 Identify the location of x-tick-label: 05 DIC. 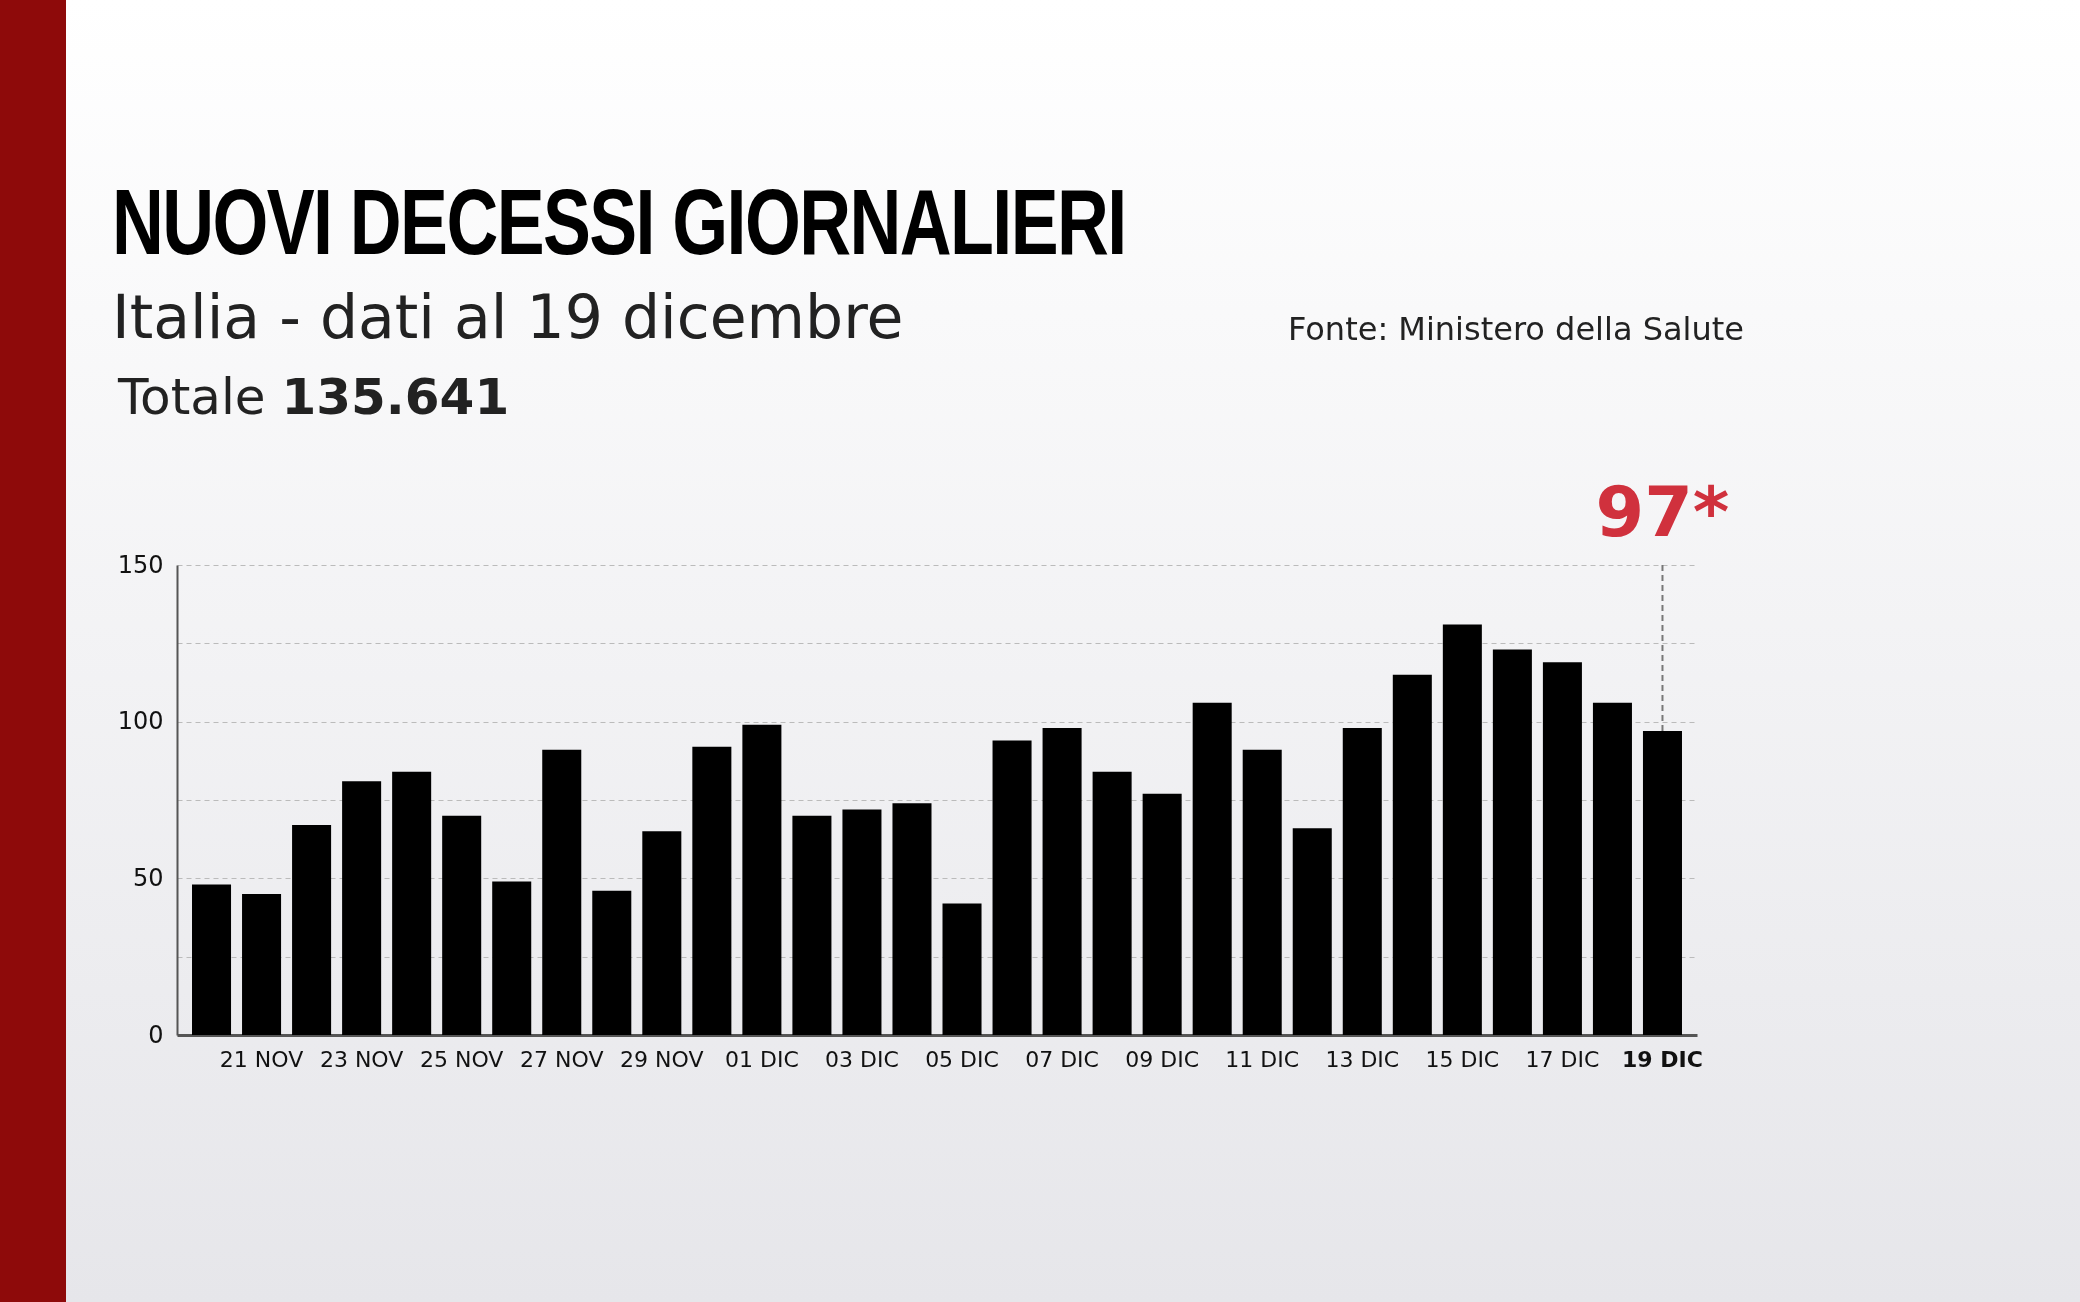
(962, 1059).